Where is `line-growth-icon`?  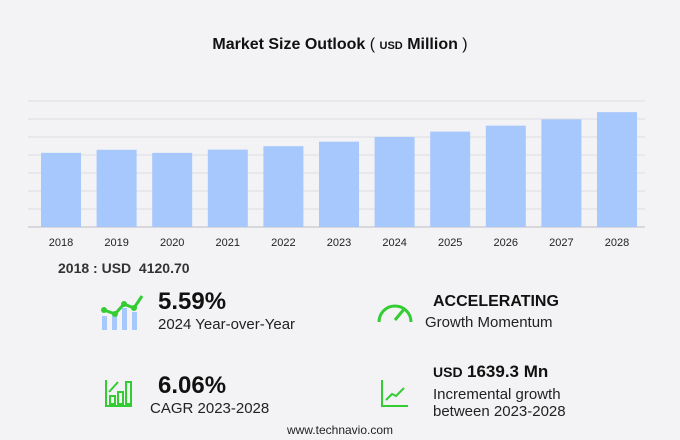
line-growth-icon is located at coordinates (394, 393).